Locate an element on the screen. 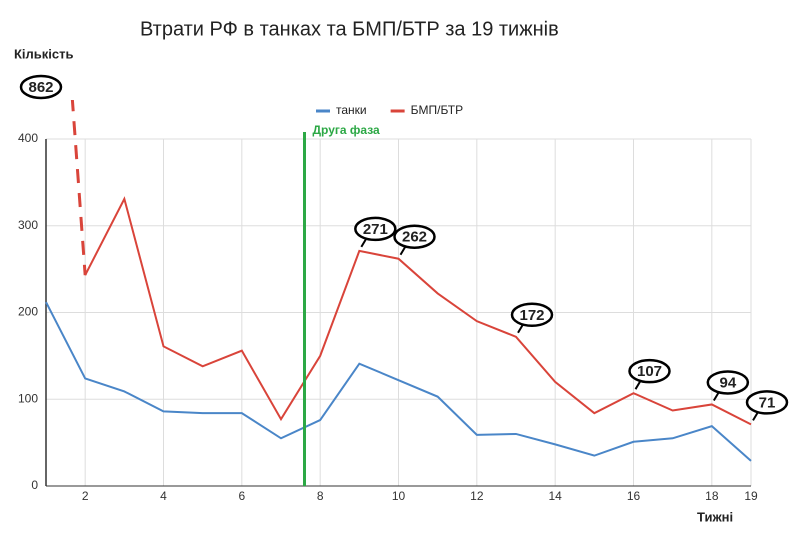 Image resolution: width=811 pixels, height=542 pixels. x-tick-label: 14 is located at coordinates (555, 496).